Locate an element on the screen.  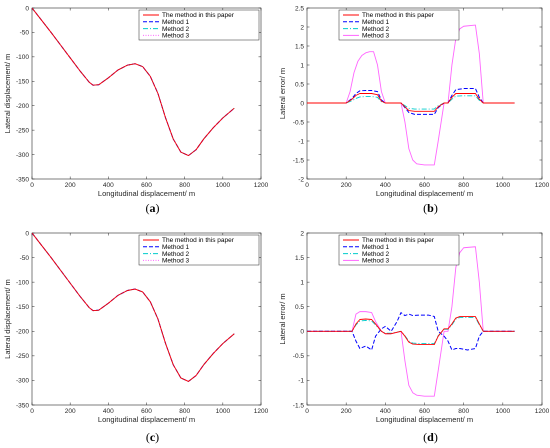
y-tick-label: 2.5 is located at coordinates (299, 8).